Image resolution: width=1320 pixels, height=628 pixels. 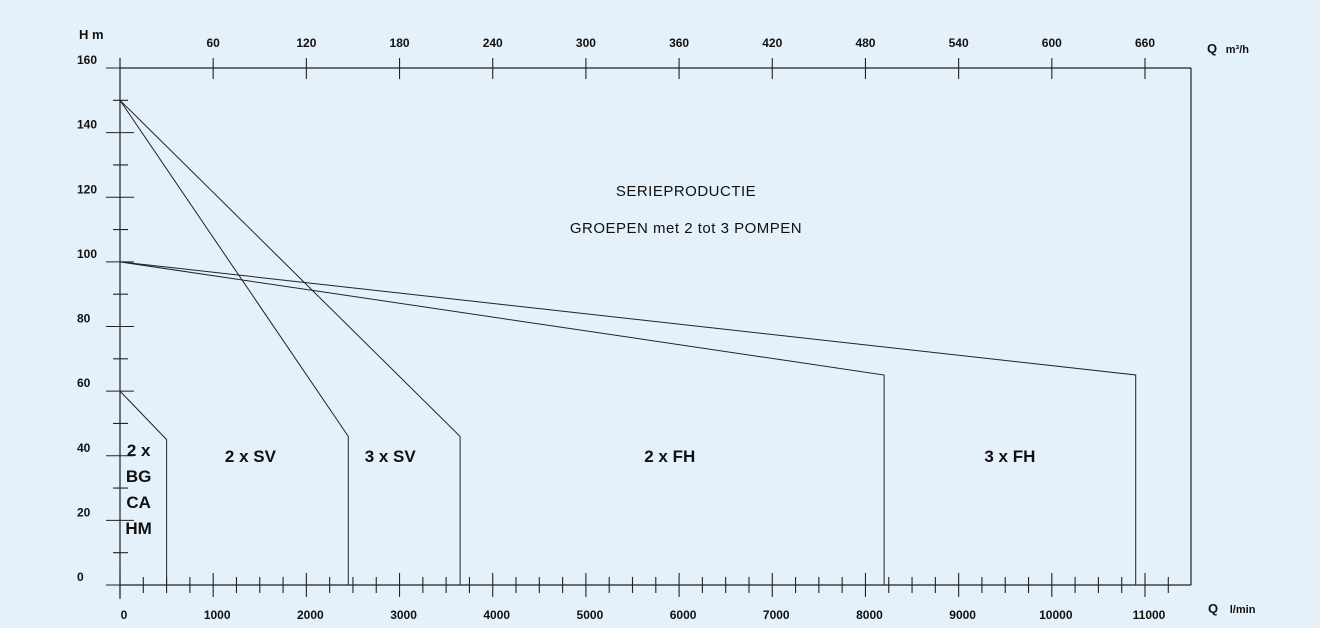 What do you see at coordinates (138, 502) in the screenshot?
I see `region-label-line: CA` at bounding box center [138, 502].